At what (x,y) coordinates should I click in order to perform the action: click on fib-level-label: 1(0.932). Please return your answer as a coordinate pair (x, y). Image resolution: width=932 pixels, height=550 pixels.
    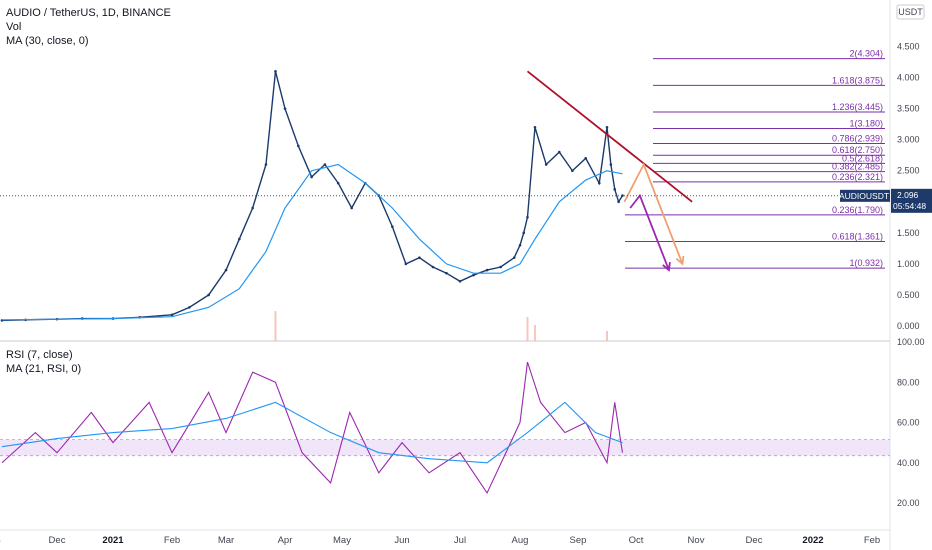
    Looking at the image, I should click on (866, 263).